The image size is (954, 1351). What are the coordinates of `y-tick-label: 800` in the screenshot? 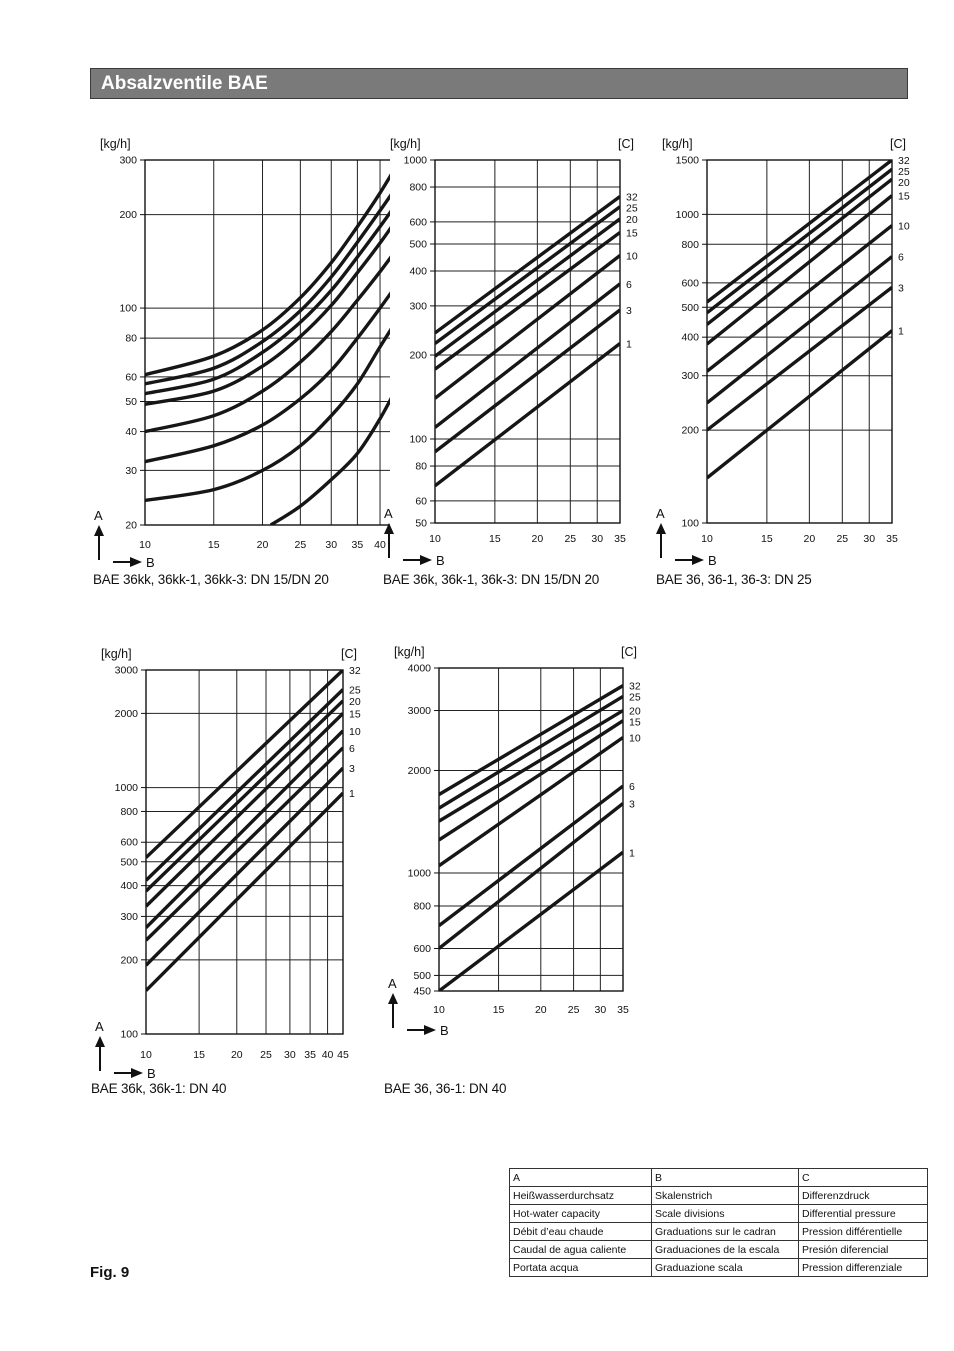 It's located at (418, 188).